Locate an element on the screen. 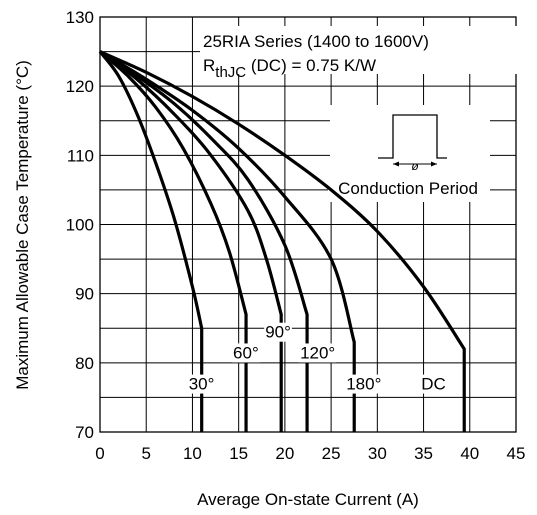 The image size is (537, 515). y-tick-label: 80 is located at coordinates (84, 363).